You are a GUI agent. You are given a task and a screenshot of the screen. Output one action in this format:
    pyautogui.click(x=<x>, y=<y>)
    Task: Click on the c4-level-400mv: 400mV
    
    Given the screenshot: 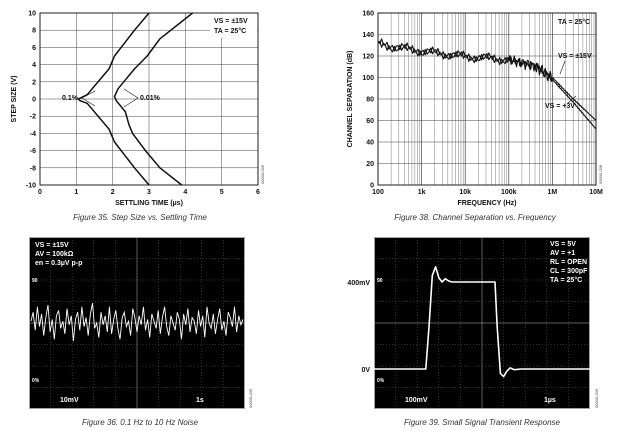 What is the action you would take?
    pyautogui.click(x=358, y=283)
    